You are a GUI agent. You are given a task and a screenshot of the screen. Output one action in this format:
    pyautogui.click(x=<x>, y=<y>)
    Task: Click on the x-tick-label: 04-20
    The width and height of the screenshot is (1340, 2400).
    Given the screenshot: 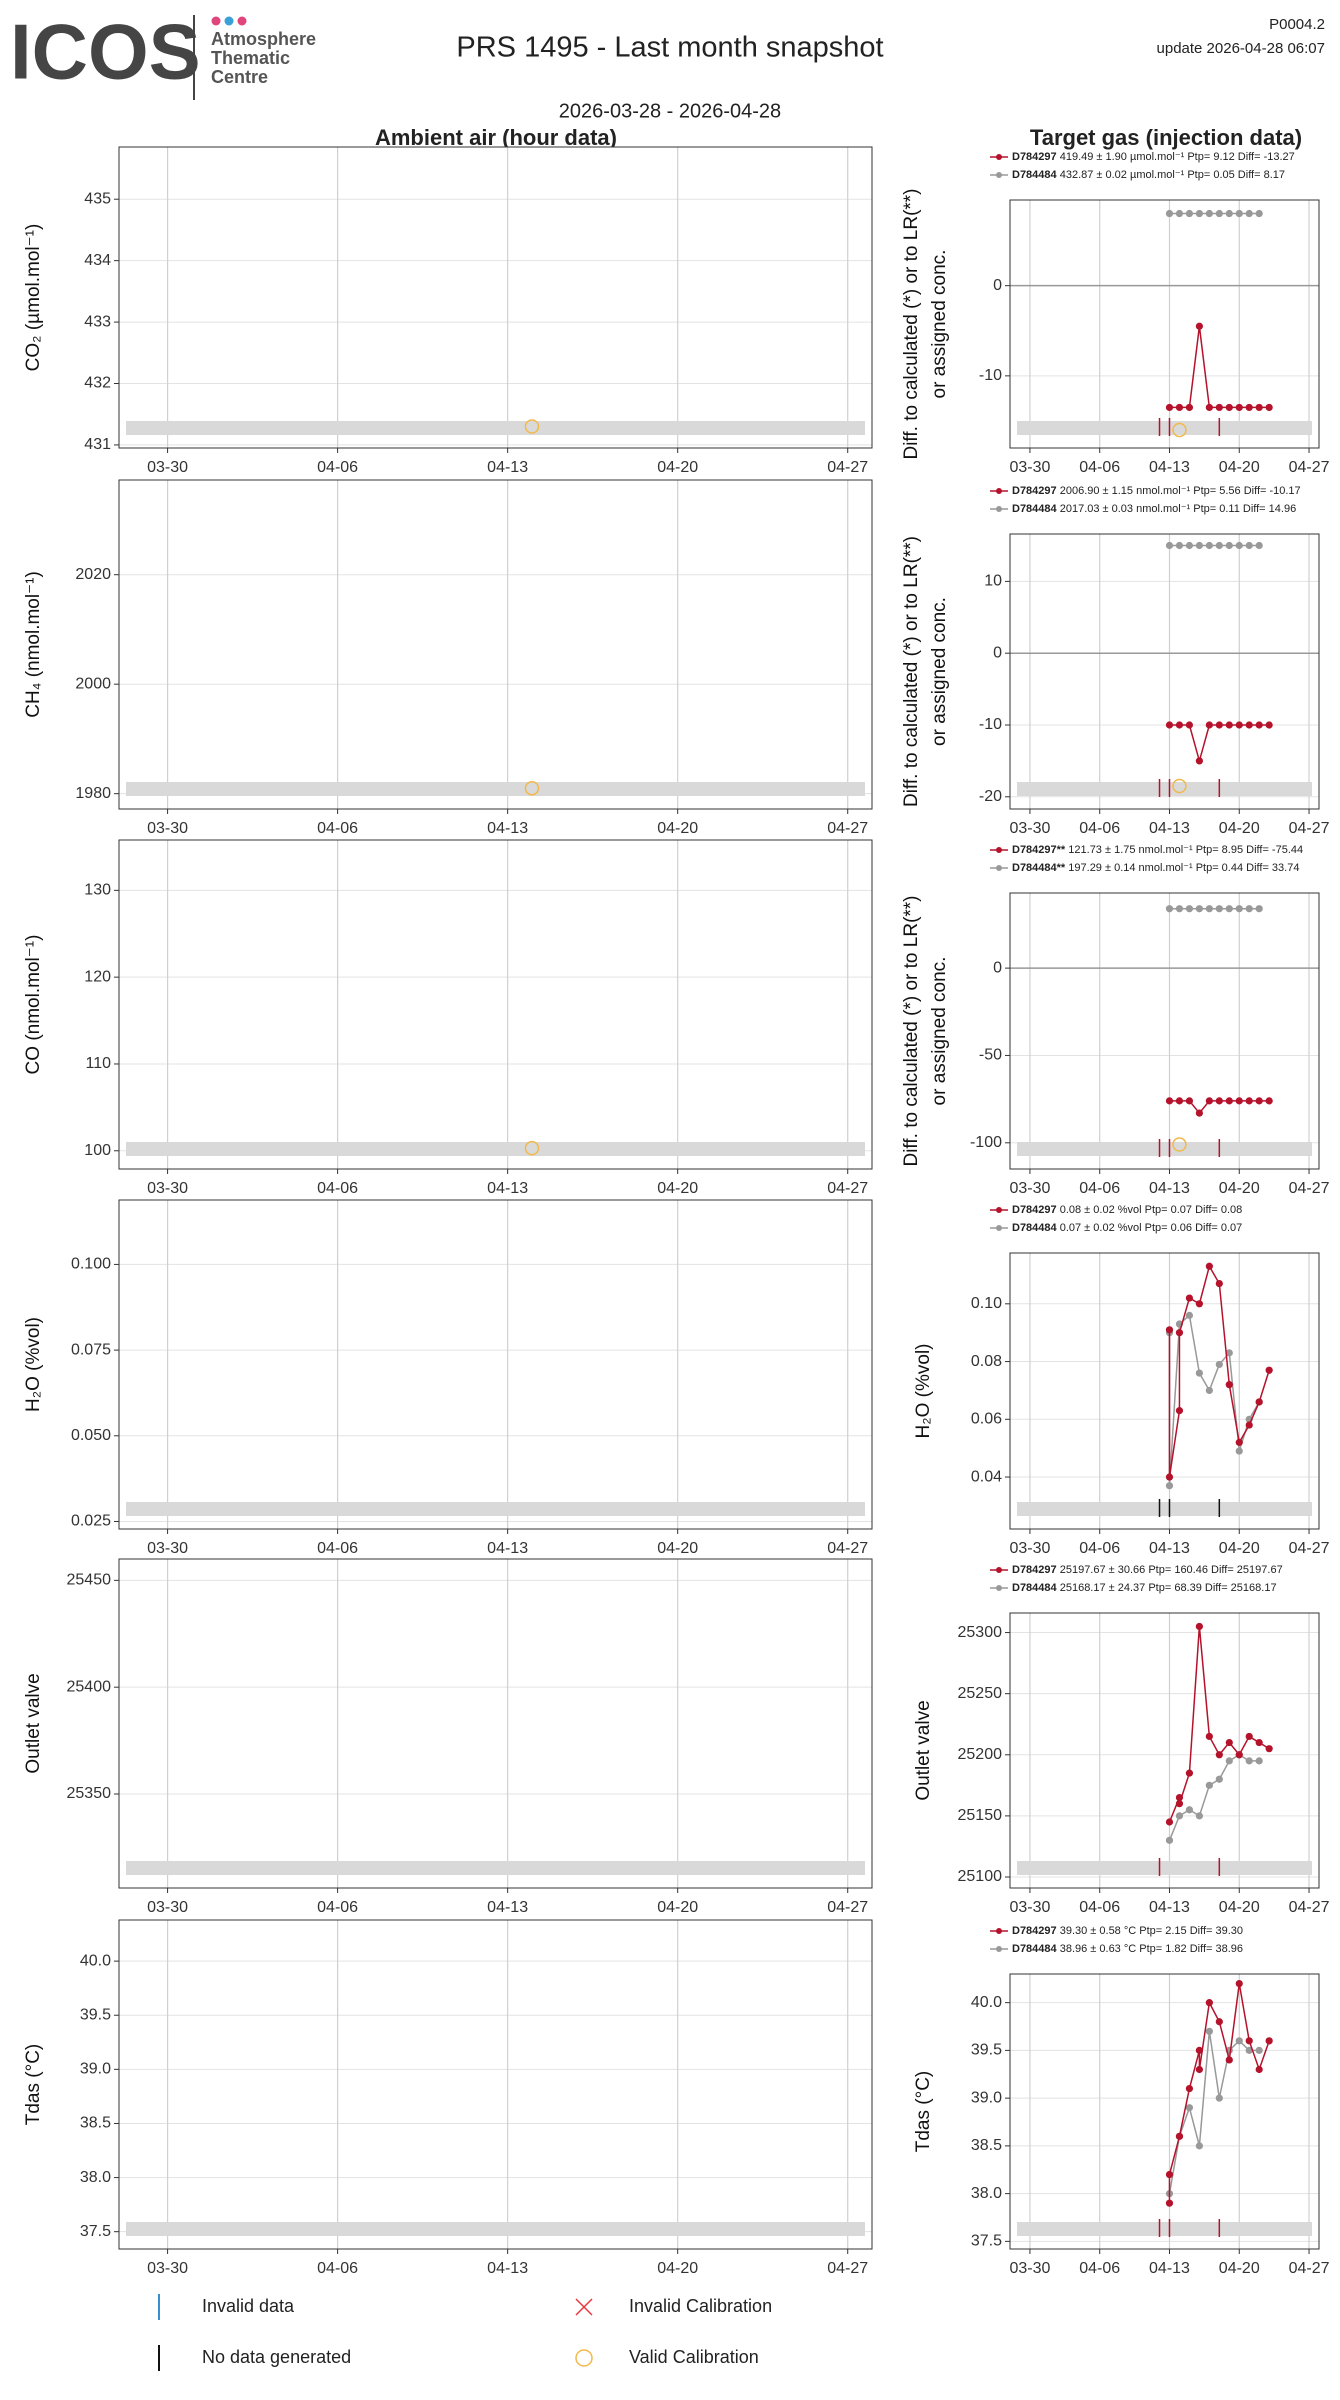 What is the action you would take?
    pyautogui.click(x=1239, y=1548)
    